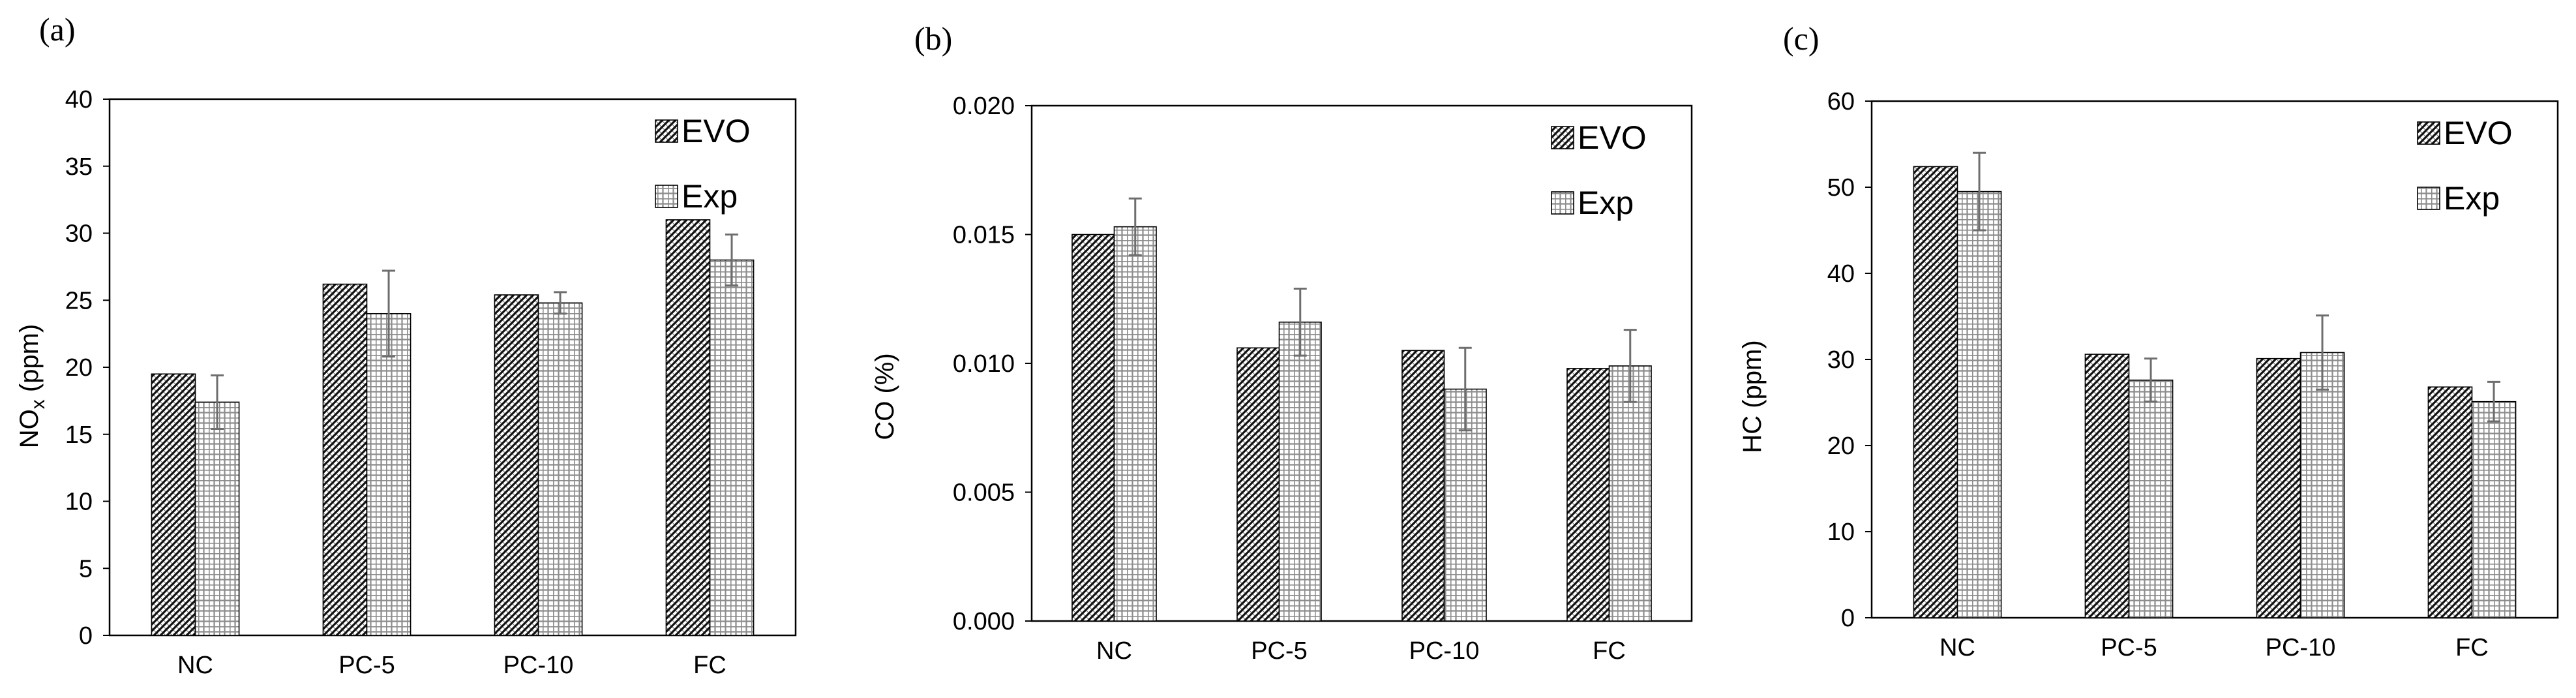  I want to click on y-axis-title: NOx (ppm), so click(32, 387).